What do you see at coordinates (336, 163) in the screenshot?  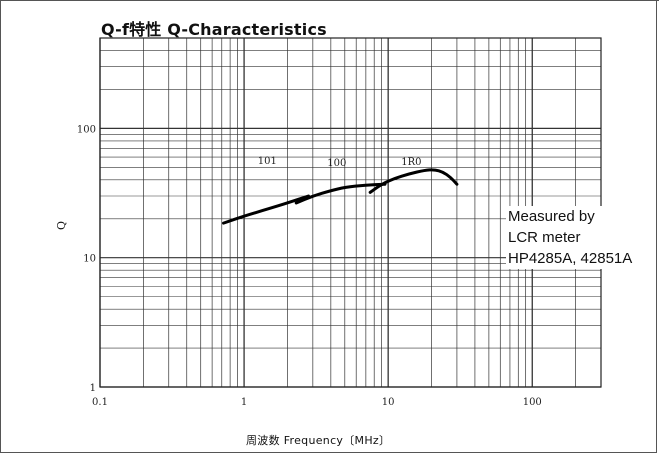 I see `series-label: 100` at bounding box center [336, 163].